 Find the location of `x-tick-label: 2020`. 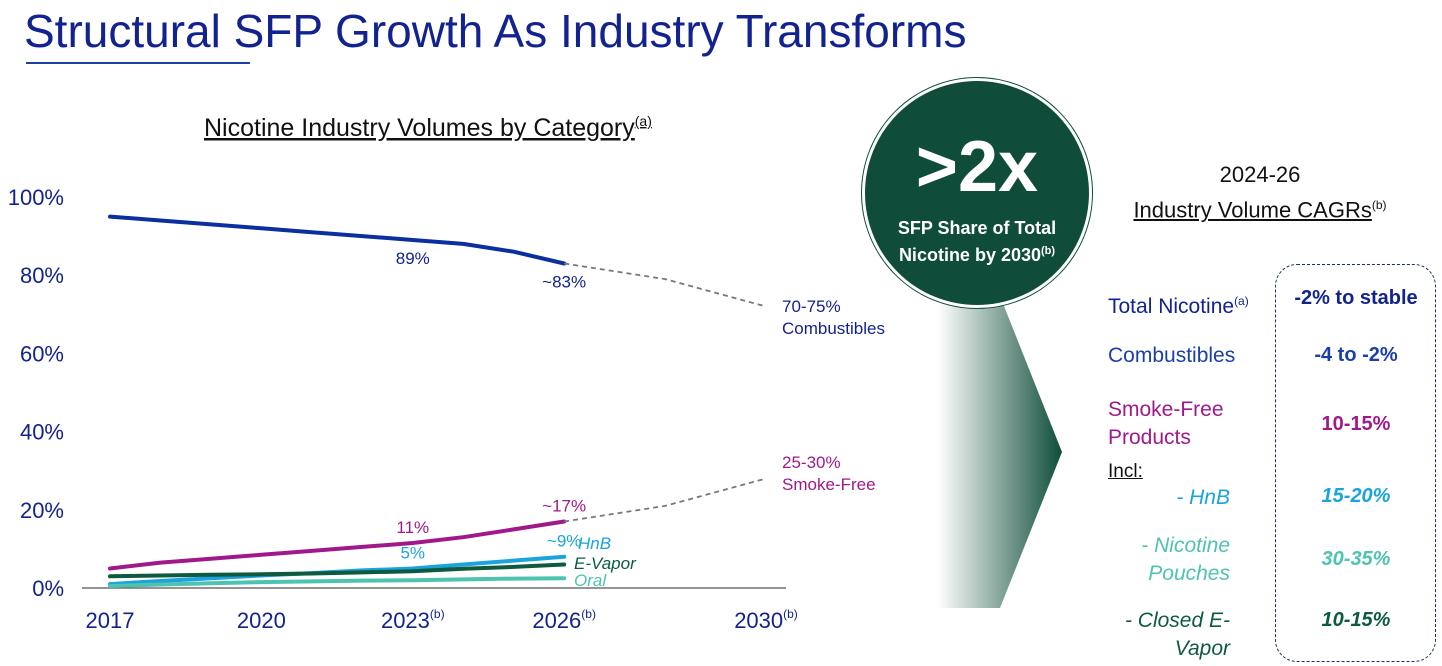

x-tick-label: 2020 is located at coordinates (261, 620).